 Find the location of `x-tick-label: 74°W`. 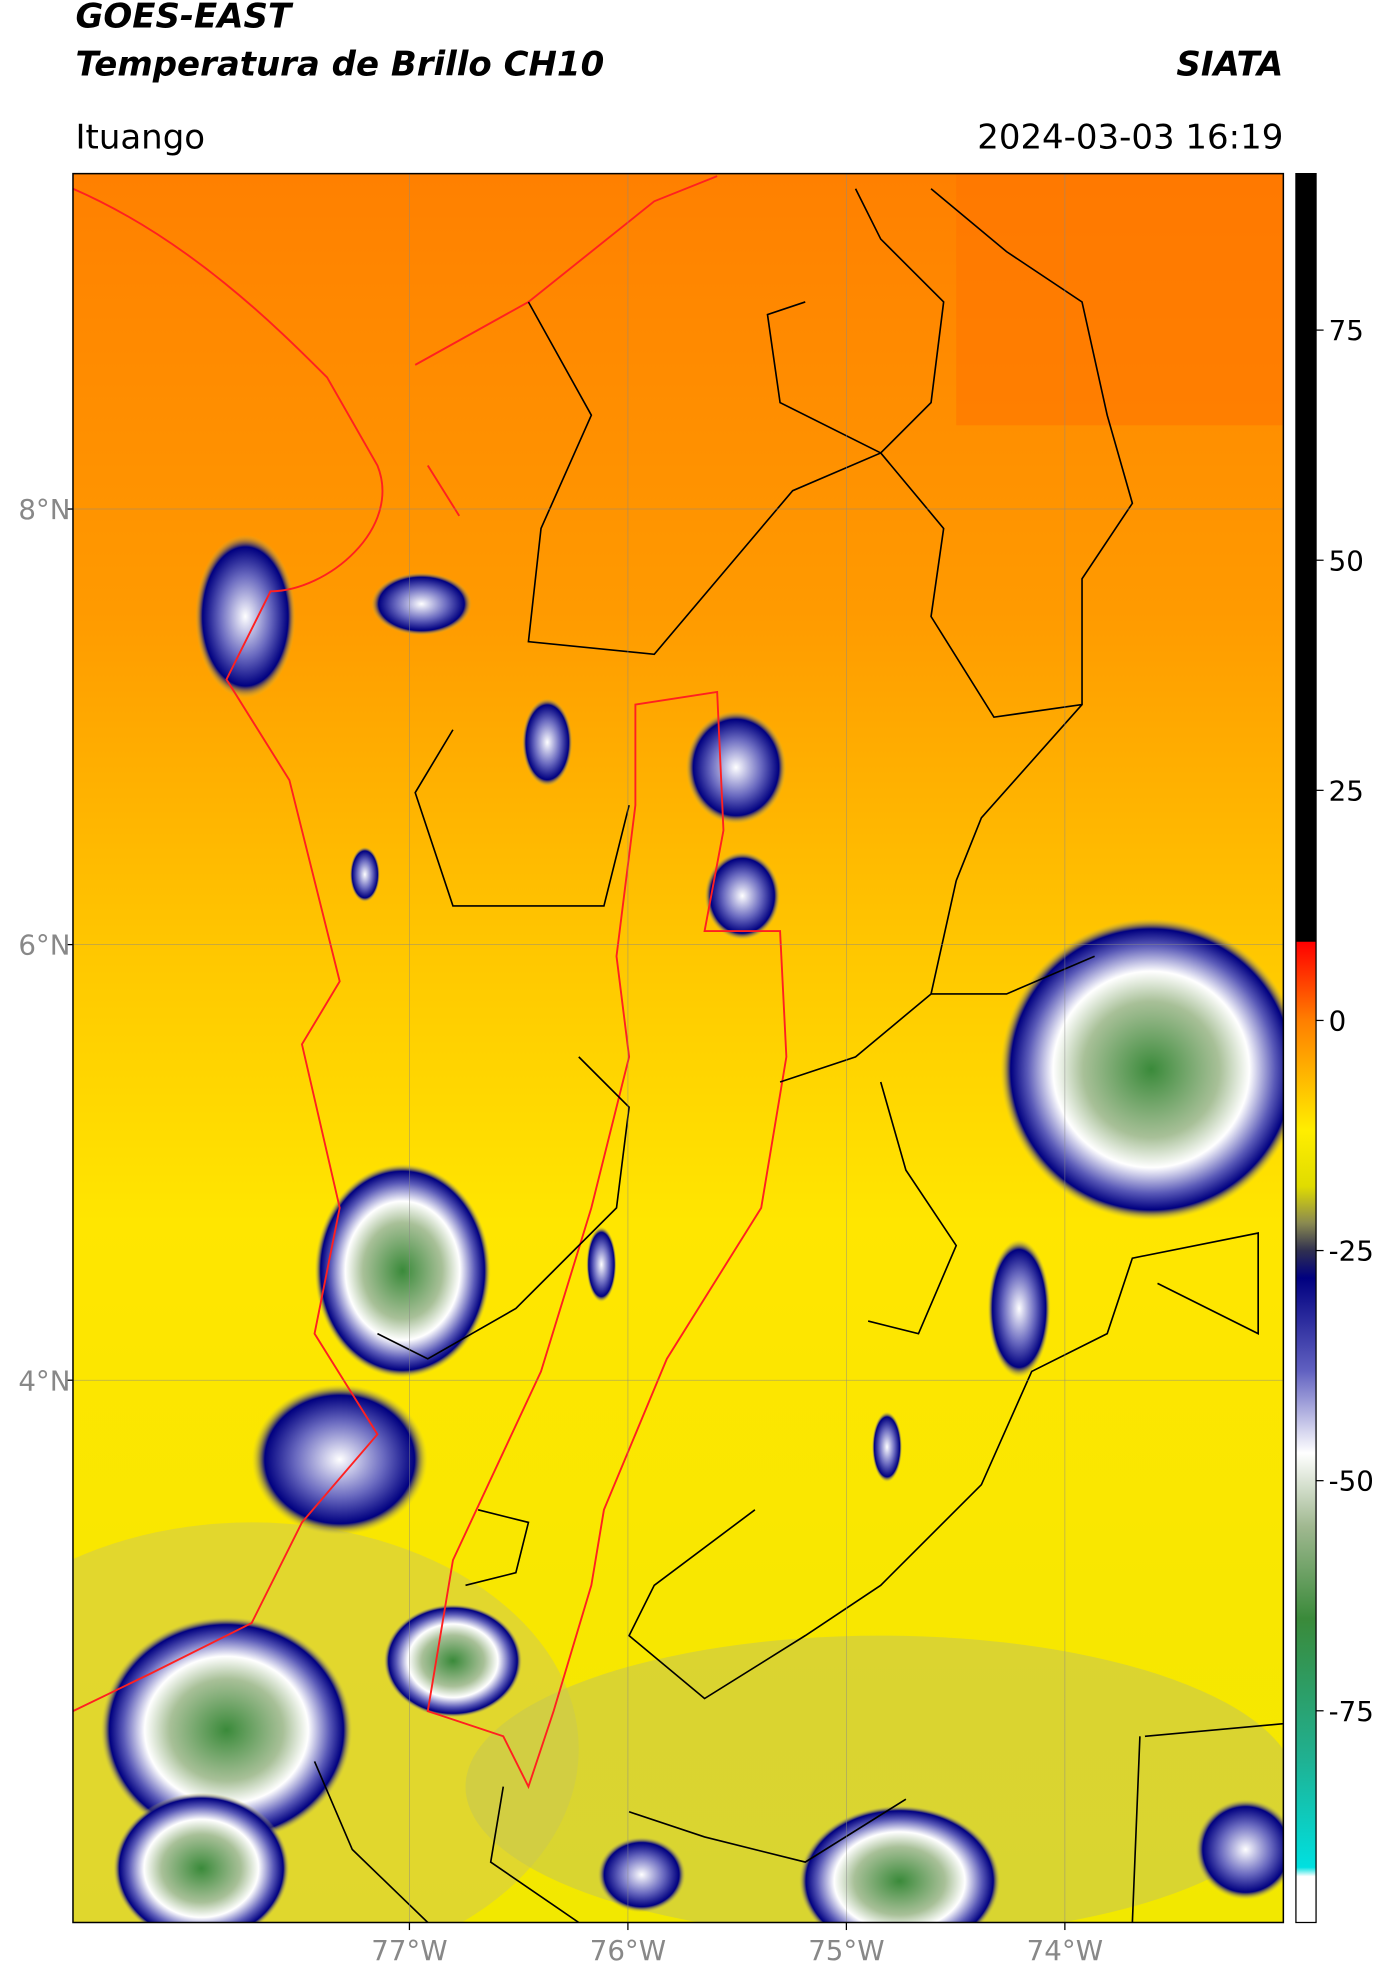

x-tick-label: 74°W is located at coordinates (1065, 1950).